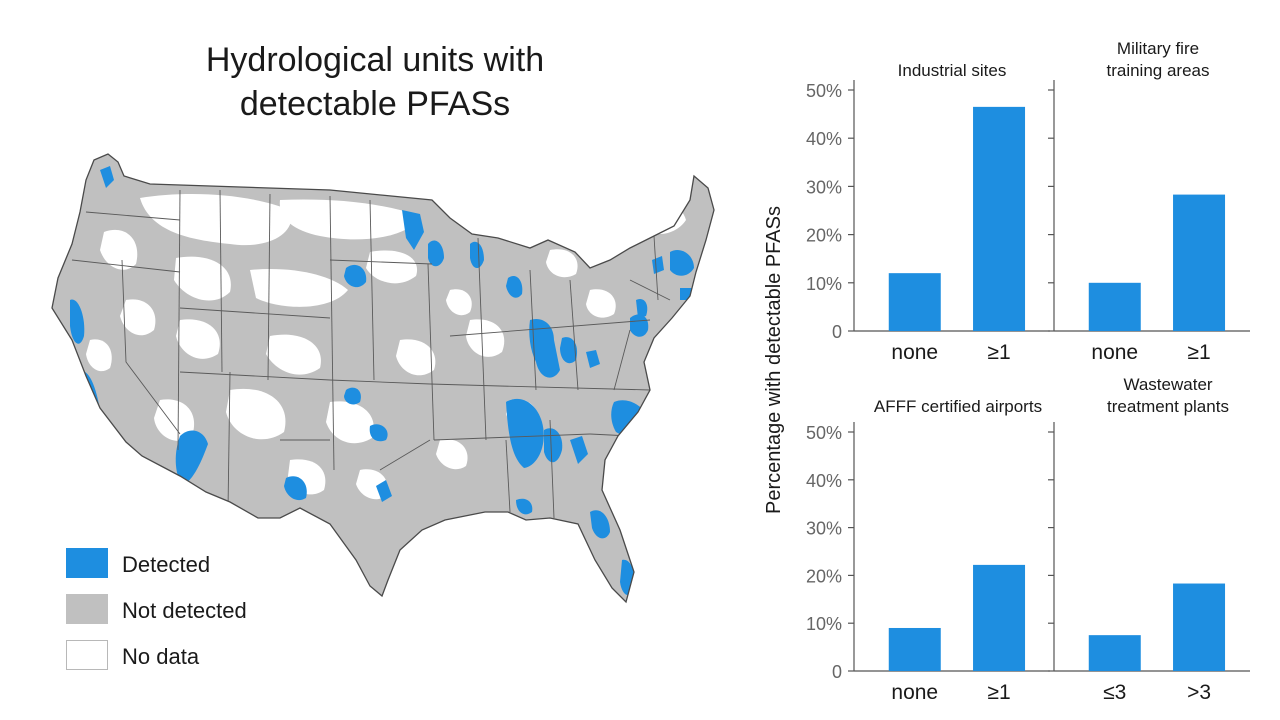 The width and height of the screenshot is (1280, 720). What do you see at coordinates (87, 563) in the screenshot?
I see `legend-swatch-detected` at bounding box center [87, 563].